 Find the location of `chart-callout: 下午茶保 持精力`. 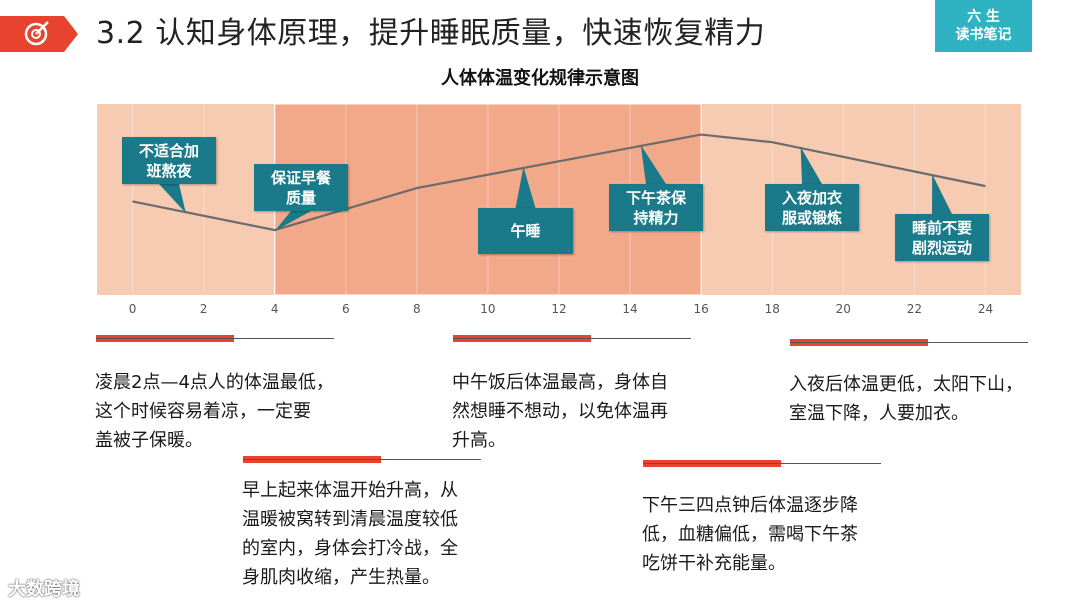

chart-callout: 下午茶保 持精力 is located at coordinates (656, 207).